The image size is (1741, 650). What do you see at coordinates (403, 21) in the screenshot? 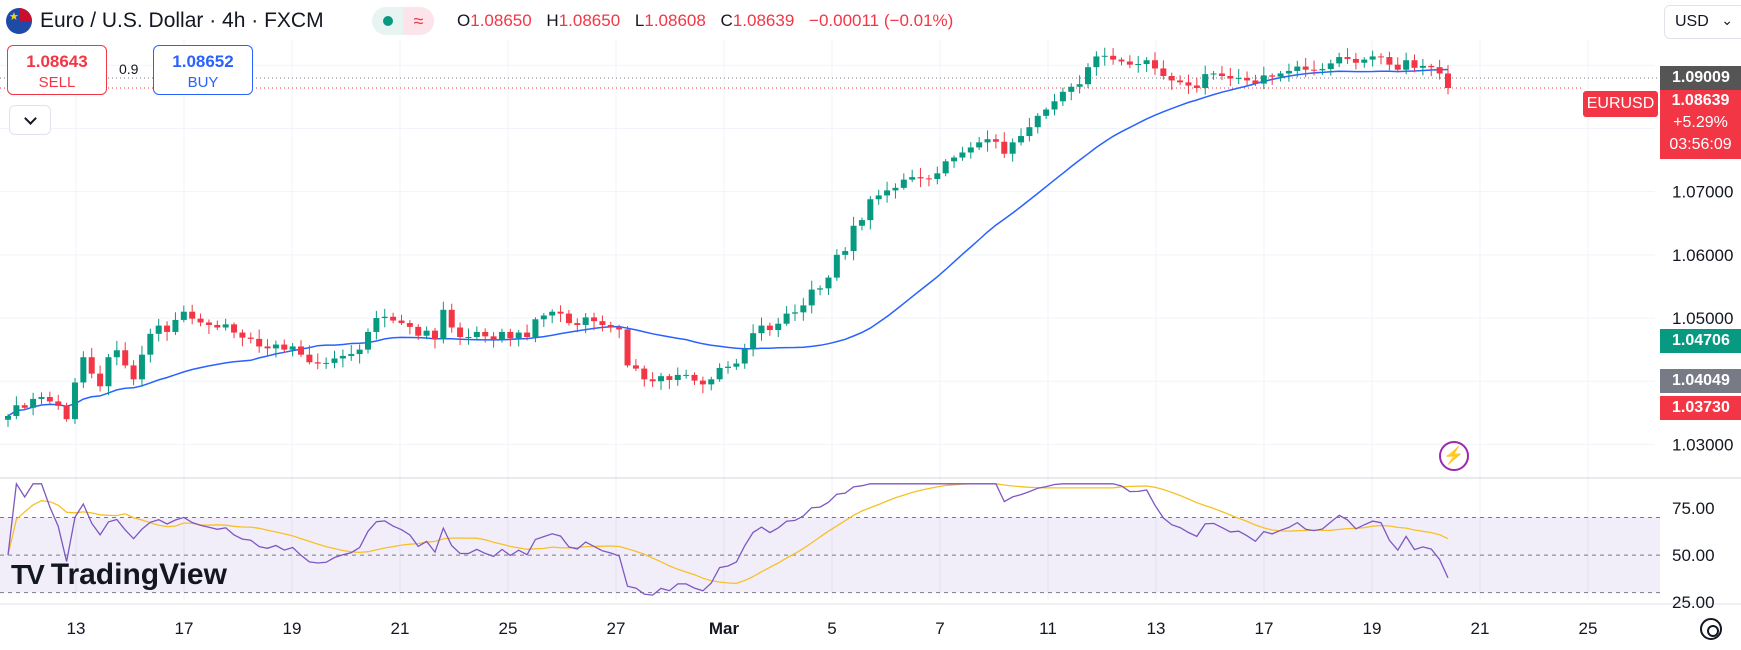
I see `market-status-pill: ≈` at bounding box center [403, 21].